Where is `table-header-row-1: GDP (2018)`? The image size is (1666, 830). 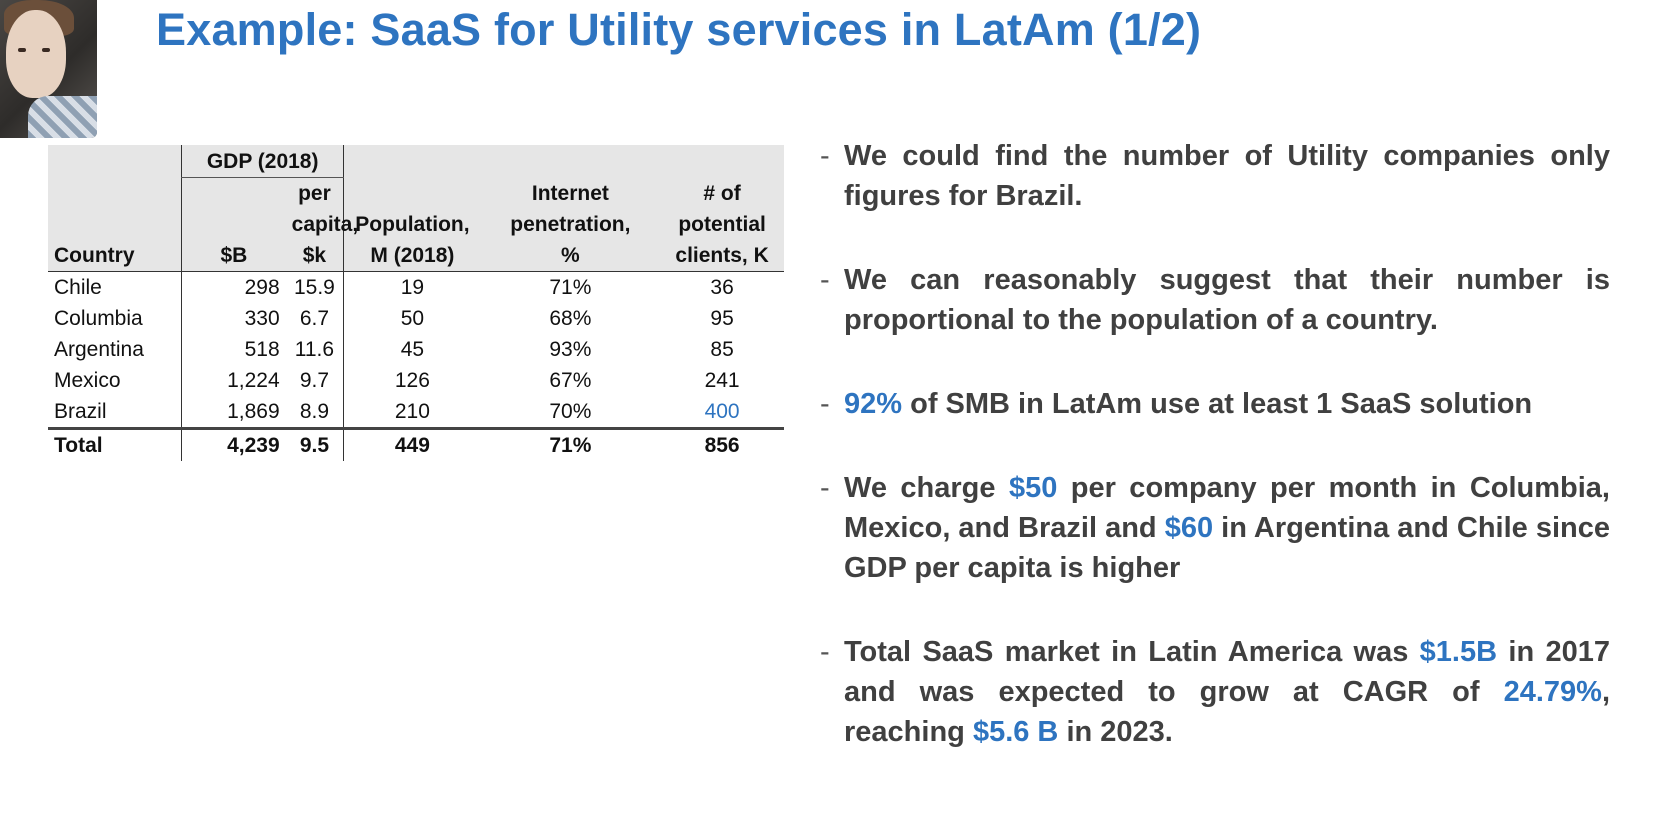 table-header-row-1: GDP (2018) is located at coordinates (416, 161).